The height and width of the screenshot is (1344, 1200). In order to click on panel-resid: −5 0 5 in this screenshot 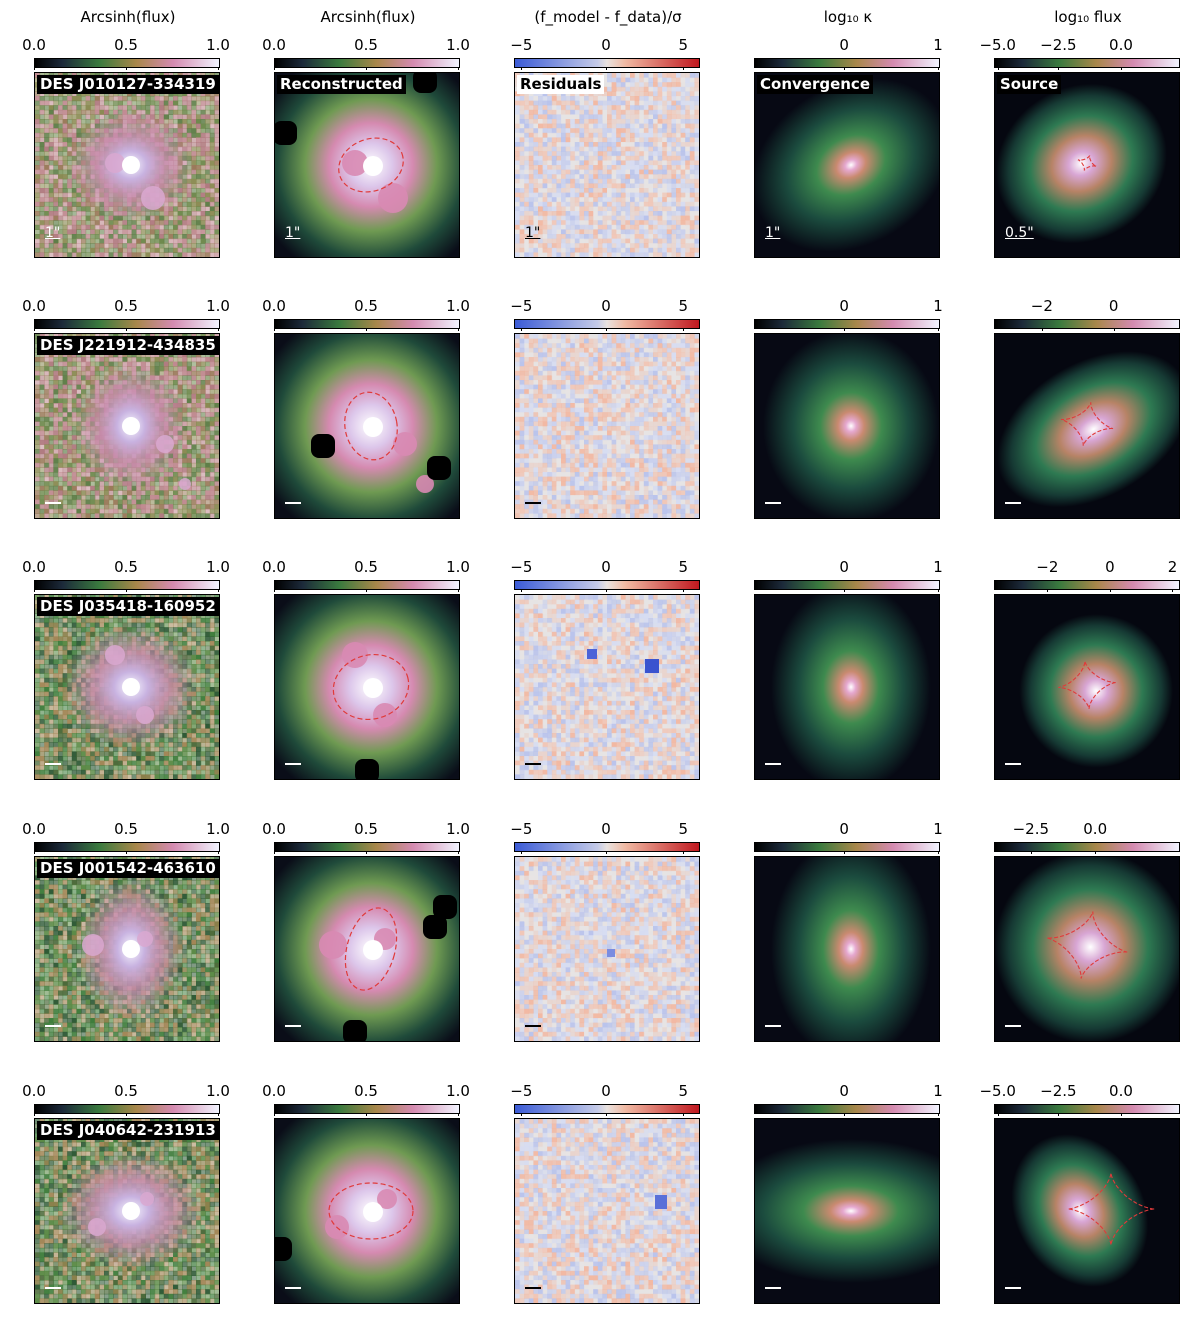, I will do `click(606, 1213)`.